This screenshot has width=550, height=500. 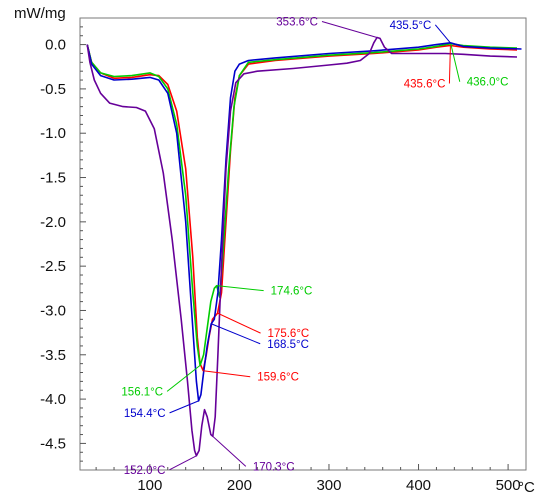 I want to click on peak-annotation-label: 156.1°C, so click(x=142, y=392).